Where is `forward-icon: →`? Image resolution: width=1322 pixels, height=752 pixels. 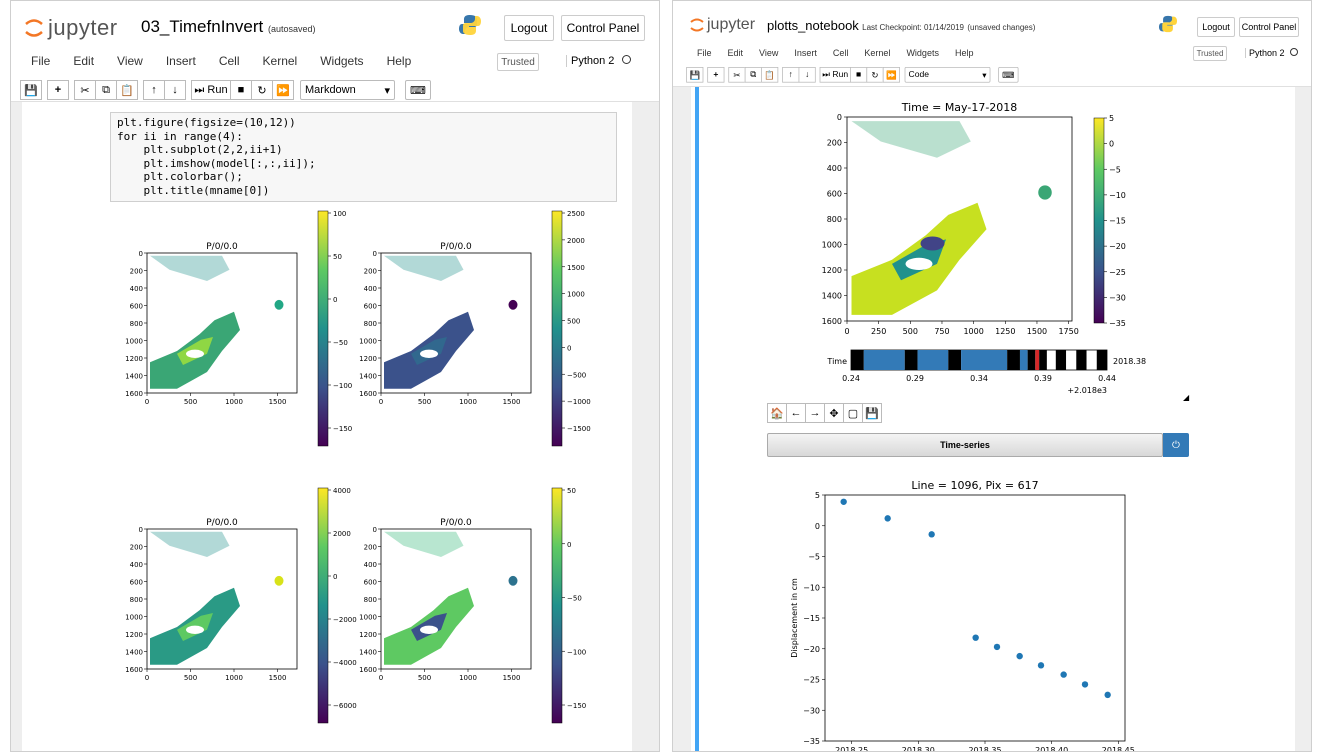
forward-icon: → is located at coordinates (815, 413).